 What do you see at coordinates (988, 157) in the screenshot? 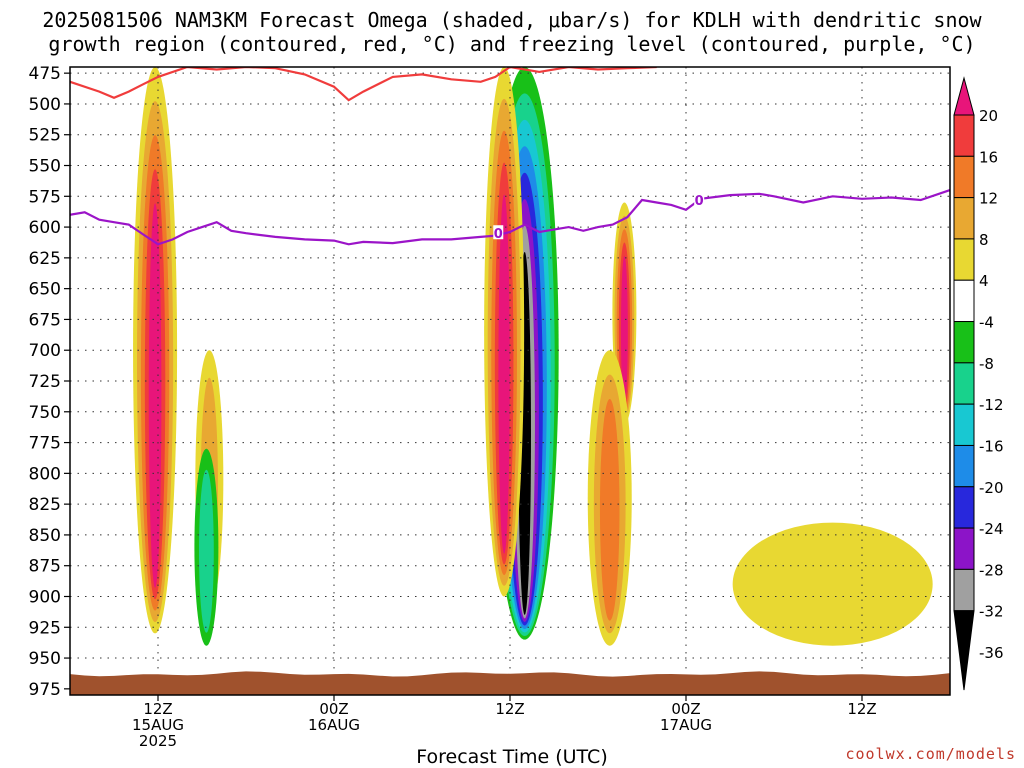
I see `colorbar-label-1: 16` at bounding box center [988, 157].